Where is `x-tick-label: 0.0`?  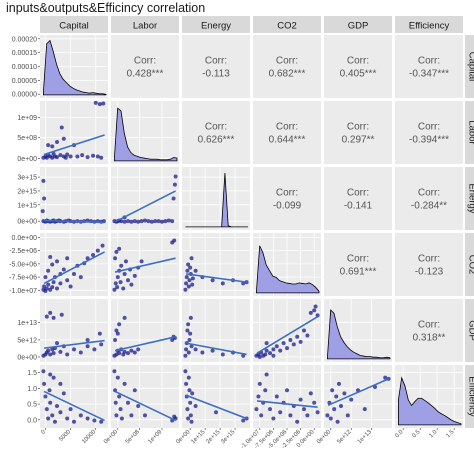
x-tick-label: 0.0 is located at coordinates (399, 434).